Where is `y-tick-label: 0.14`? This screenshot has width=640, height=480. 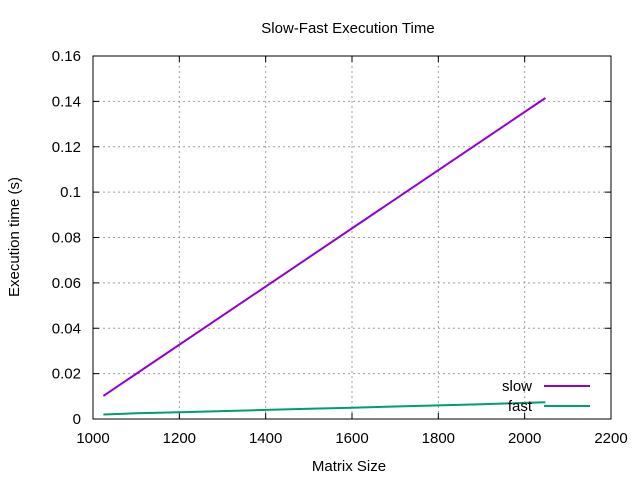 y-tick-label: 0.14 is located at coordinates (66, 101).